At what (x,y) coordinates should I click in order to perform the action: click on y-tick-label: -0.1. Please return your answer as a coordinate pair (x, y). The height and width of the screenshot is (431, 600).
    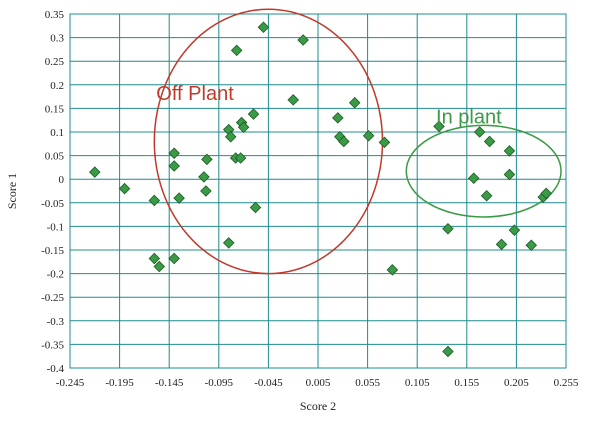
    Looking at the image, I should click on (55, 227).